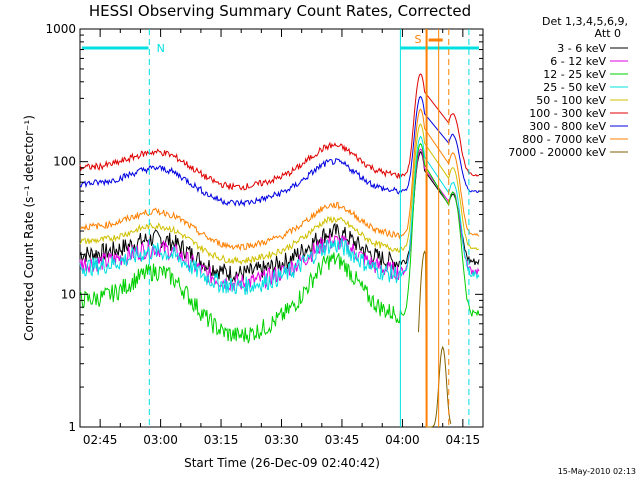 The width and height of the screenshot is (640, 480). Describe the element at coordinates (571, 100) in the screenshot. I see `legend-label: 50 - 100 keV` at that location.